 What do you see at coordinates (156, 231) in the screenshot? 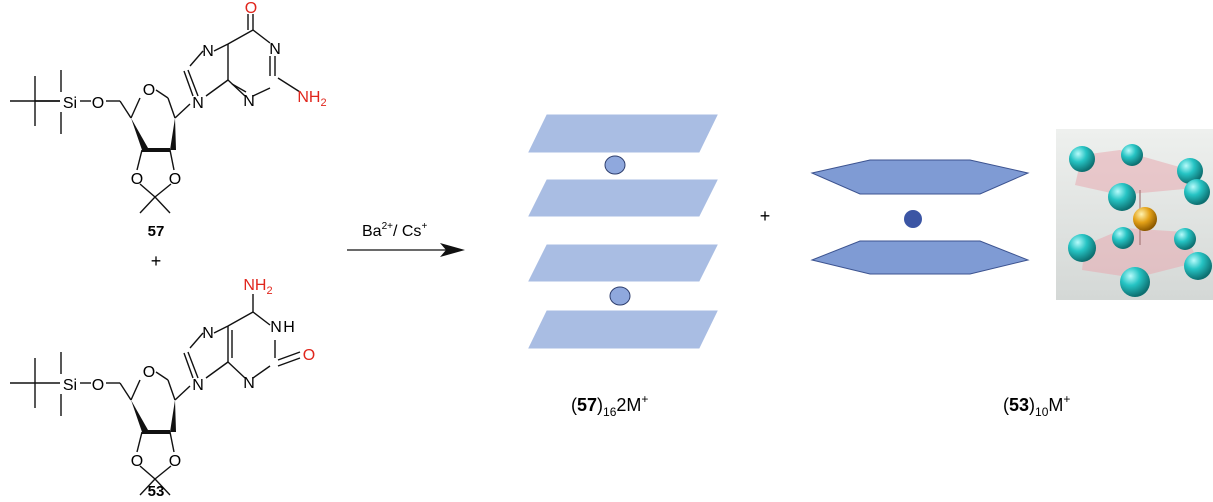
I see `compound-number-57: 57` at bounding box center [156, 231].